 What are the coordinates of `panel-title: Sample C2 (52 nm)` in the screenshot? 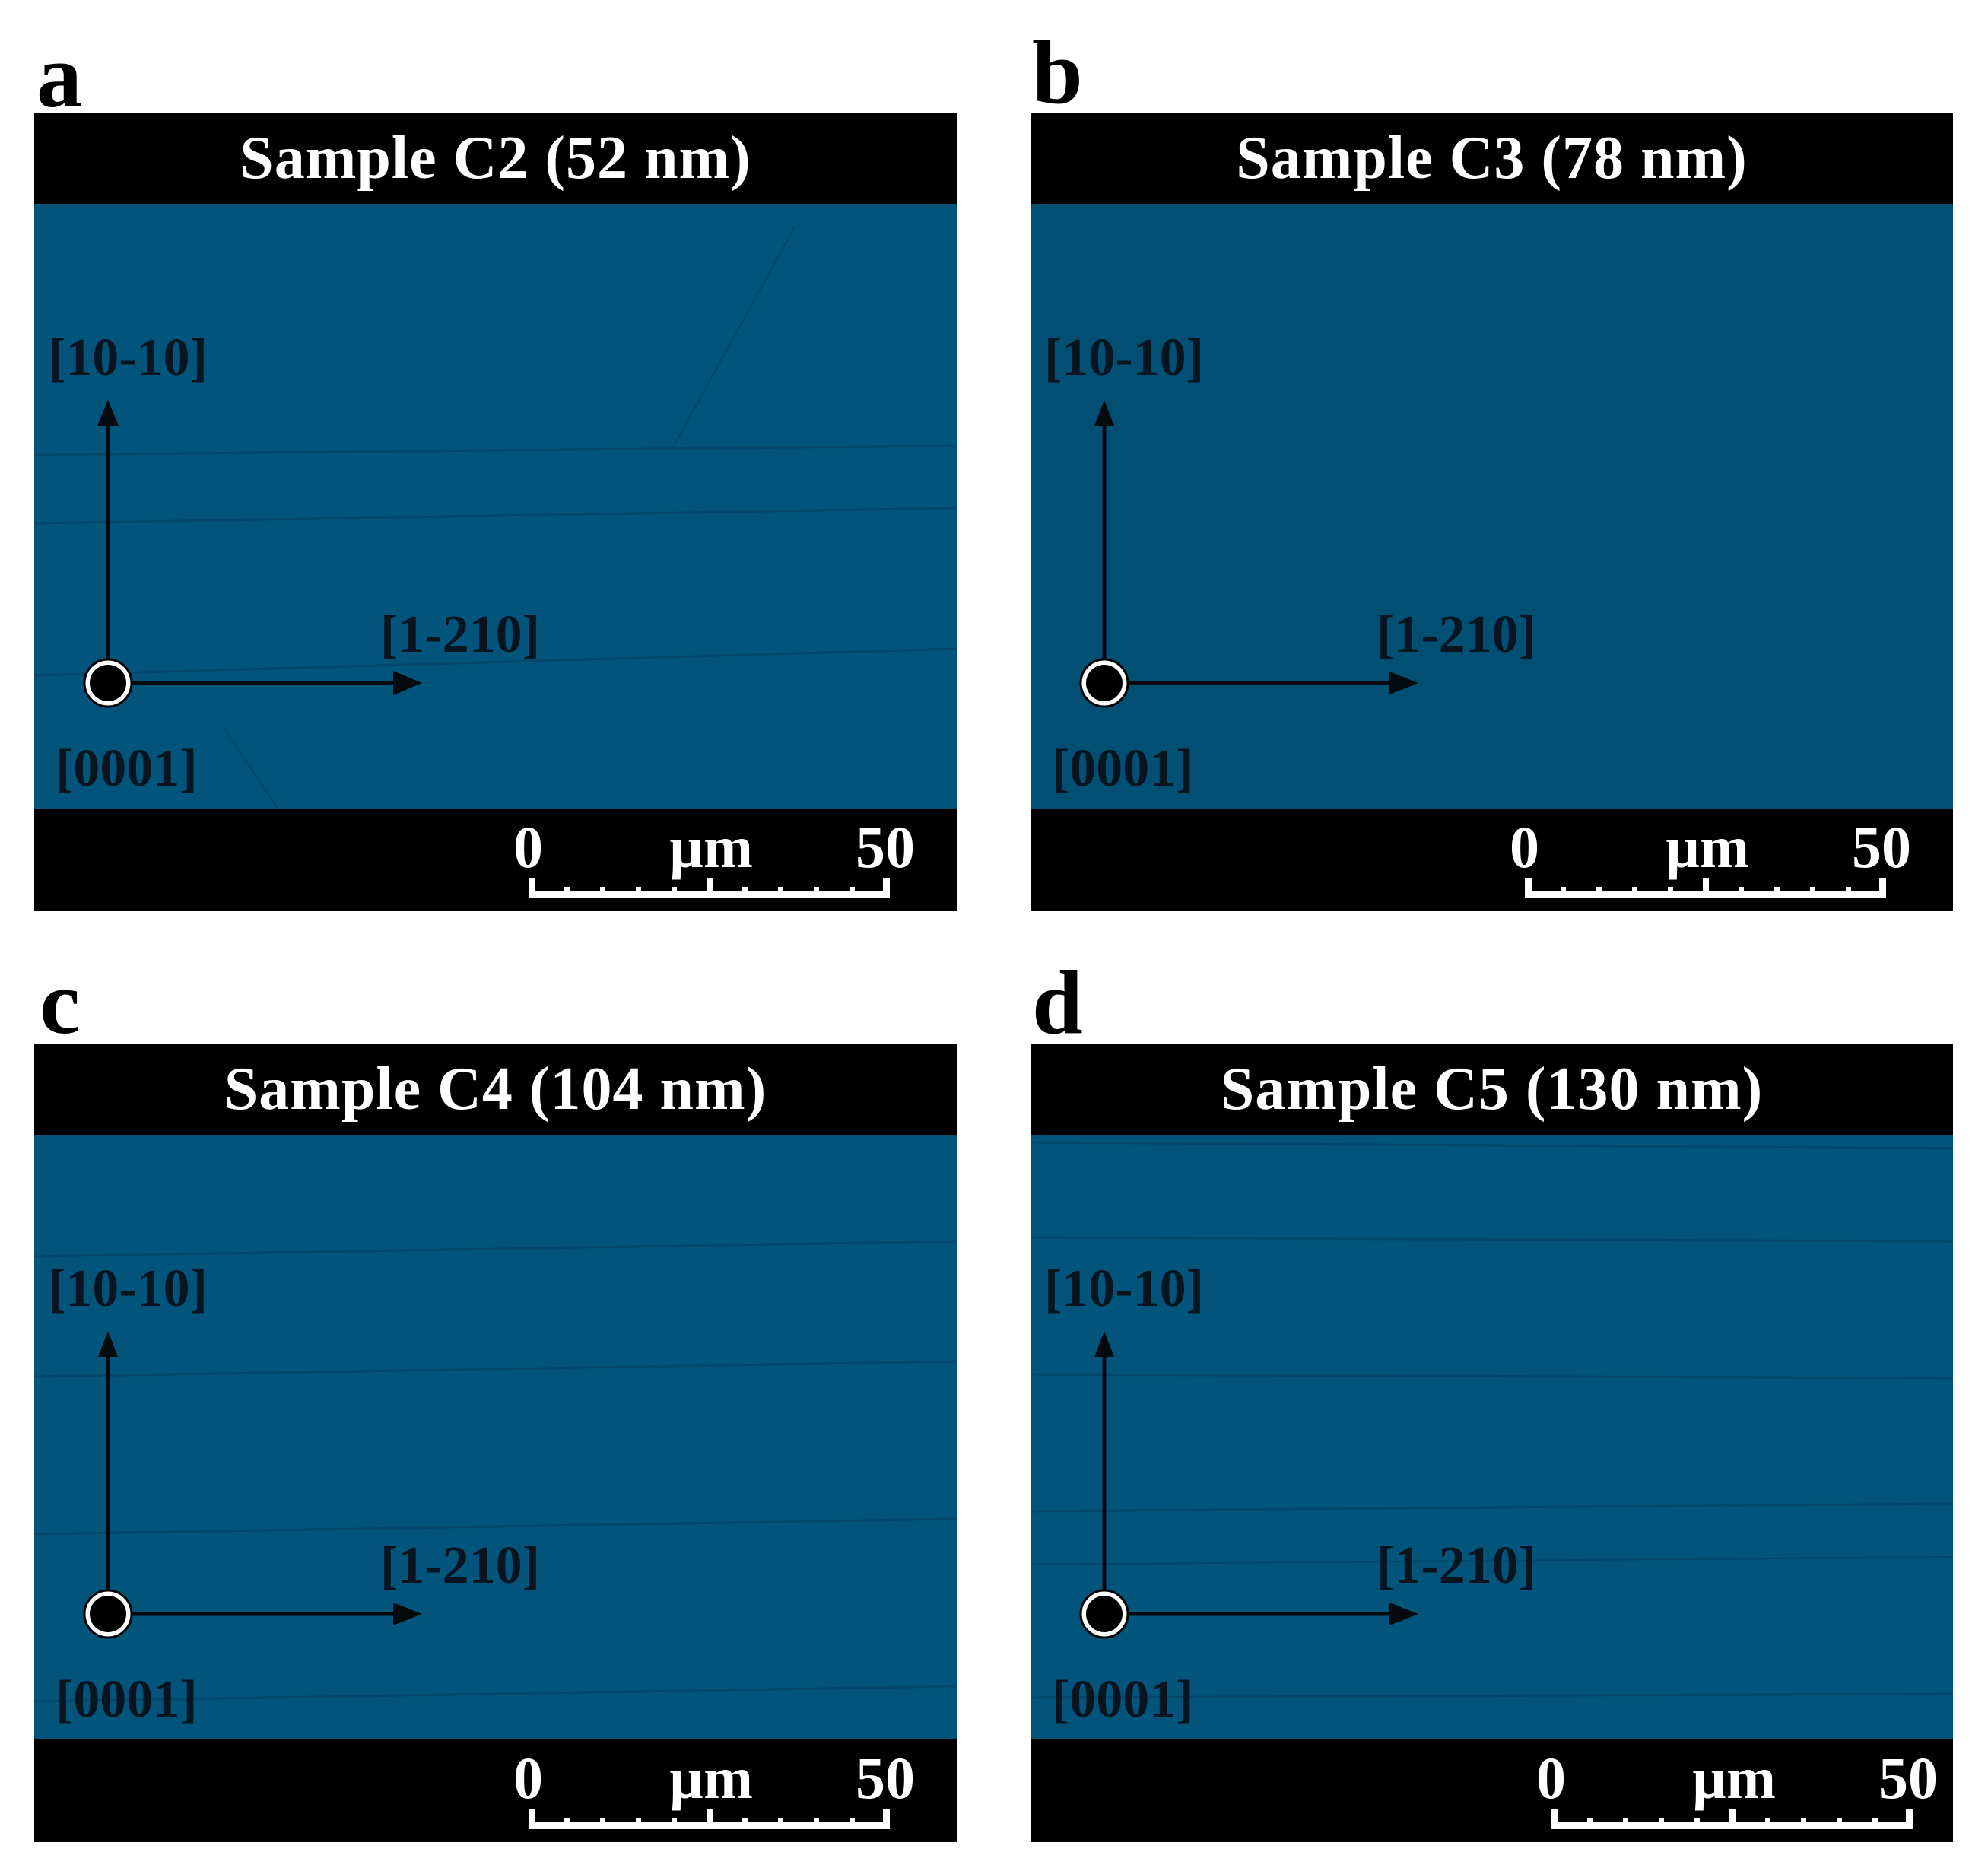 It's located at (495, 158).